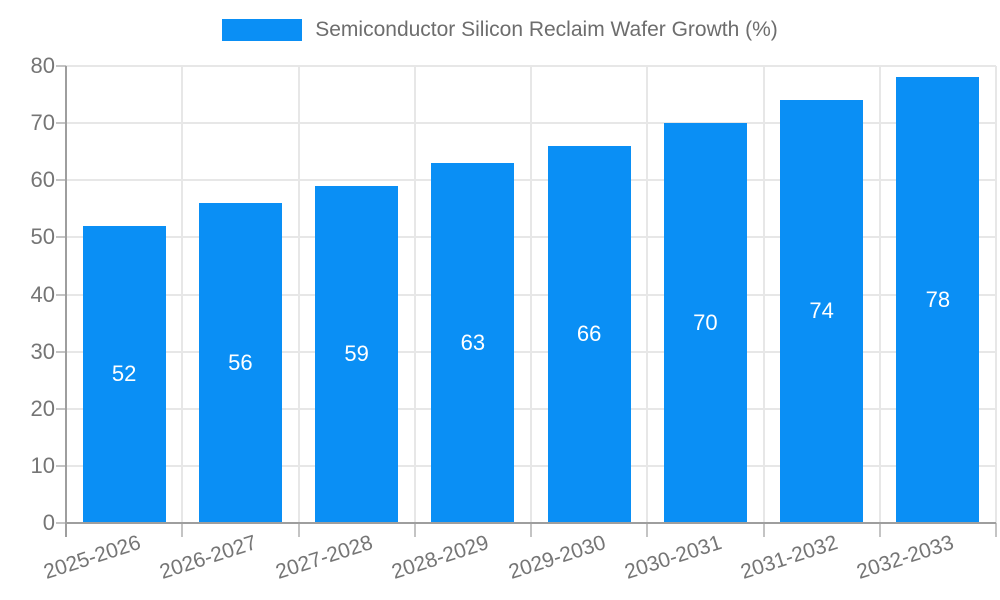 The image size is (1000, 600). What do you see at coordinates (42, 65) in the screenshot?
I see `y-tick-label: 80` at bounding box center [42, 65].